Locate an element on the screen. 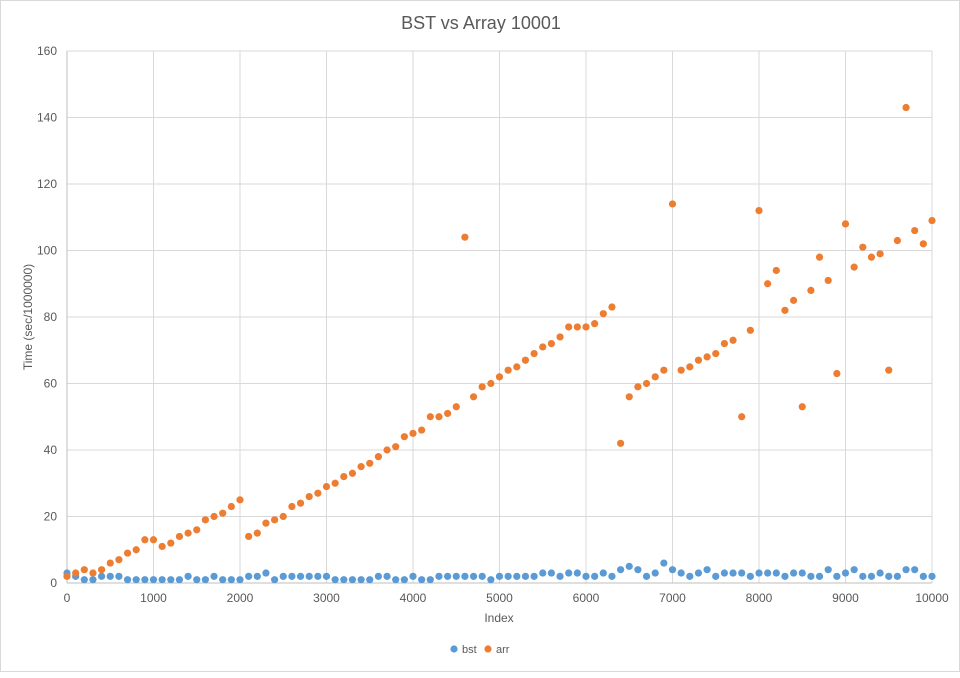 The height and width of the screenshot is (678, 960). legend-item-bst: bst is located at coordinates (463, 650).